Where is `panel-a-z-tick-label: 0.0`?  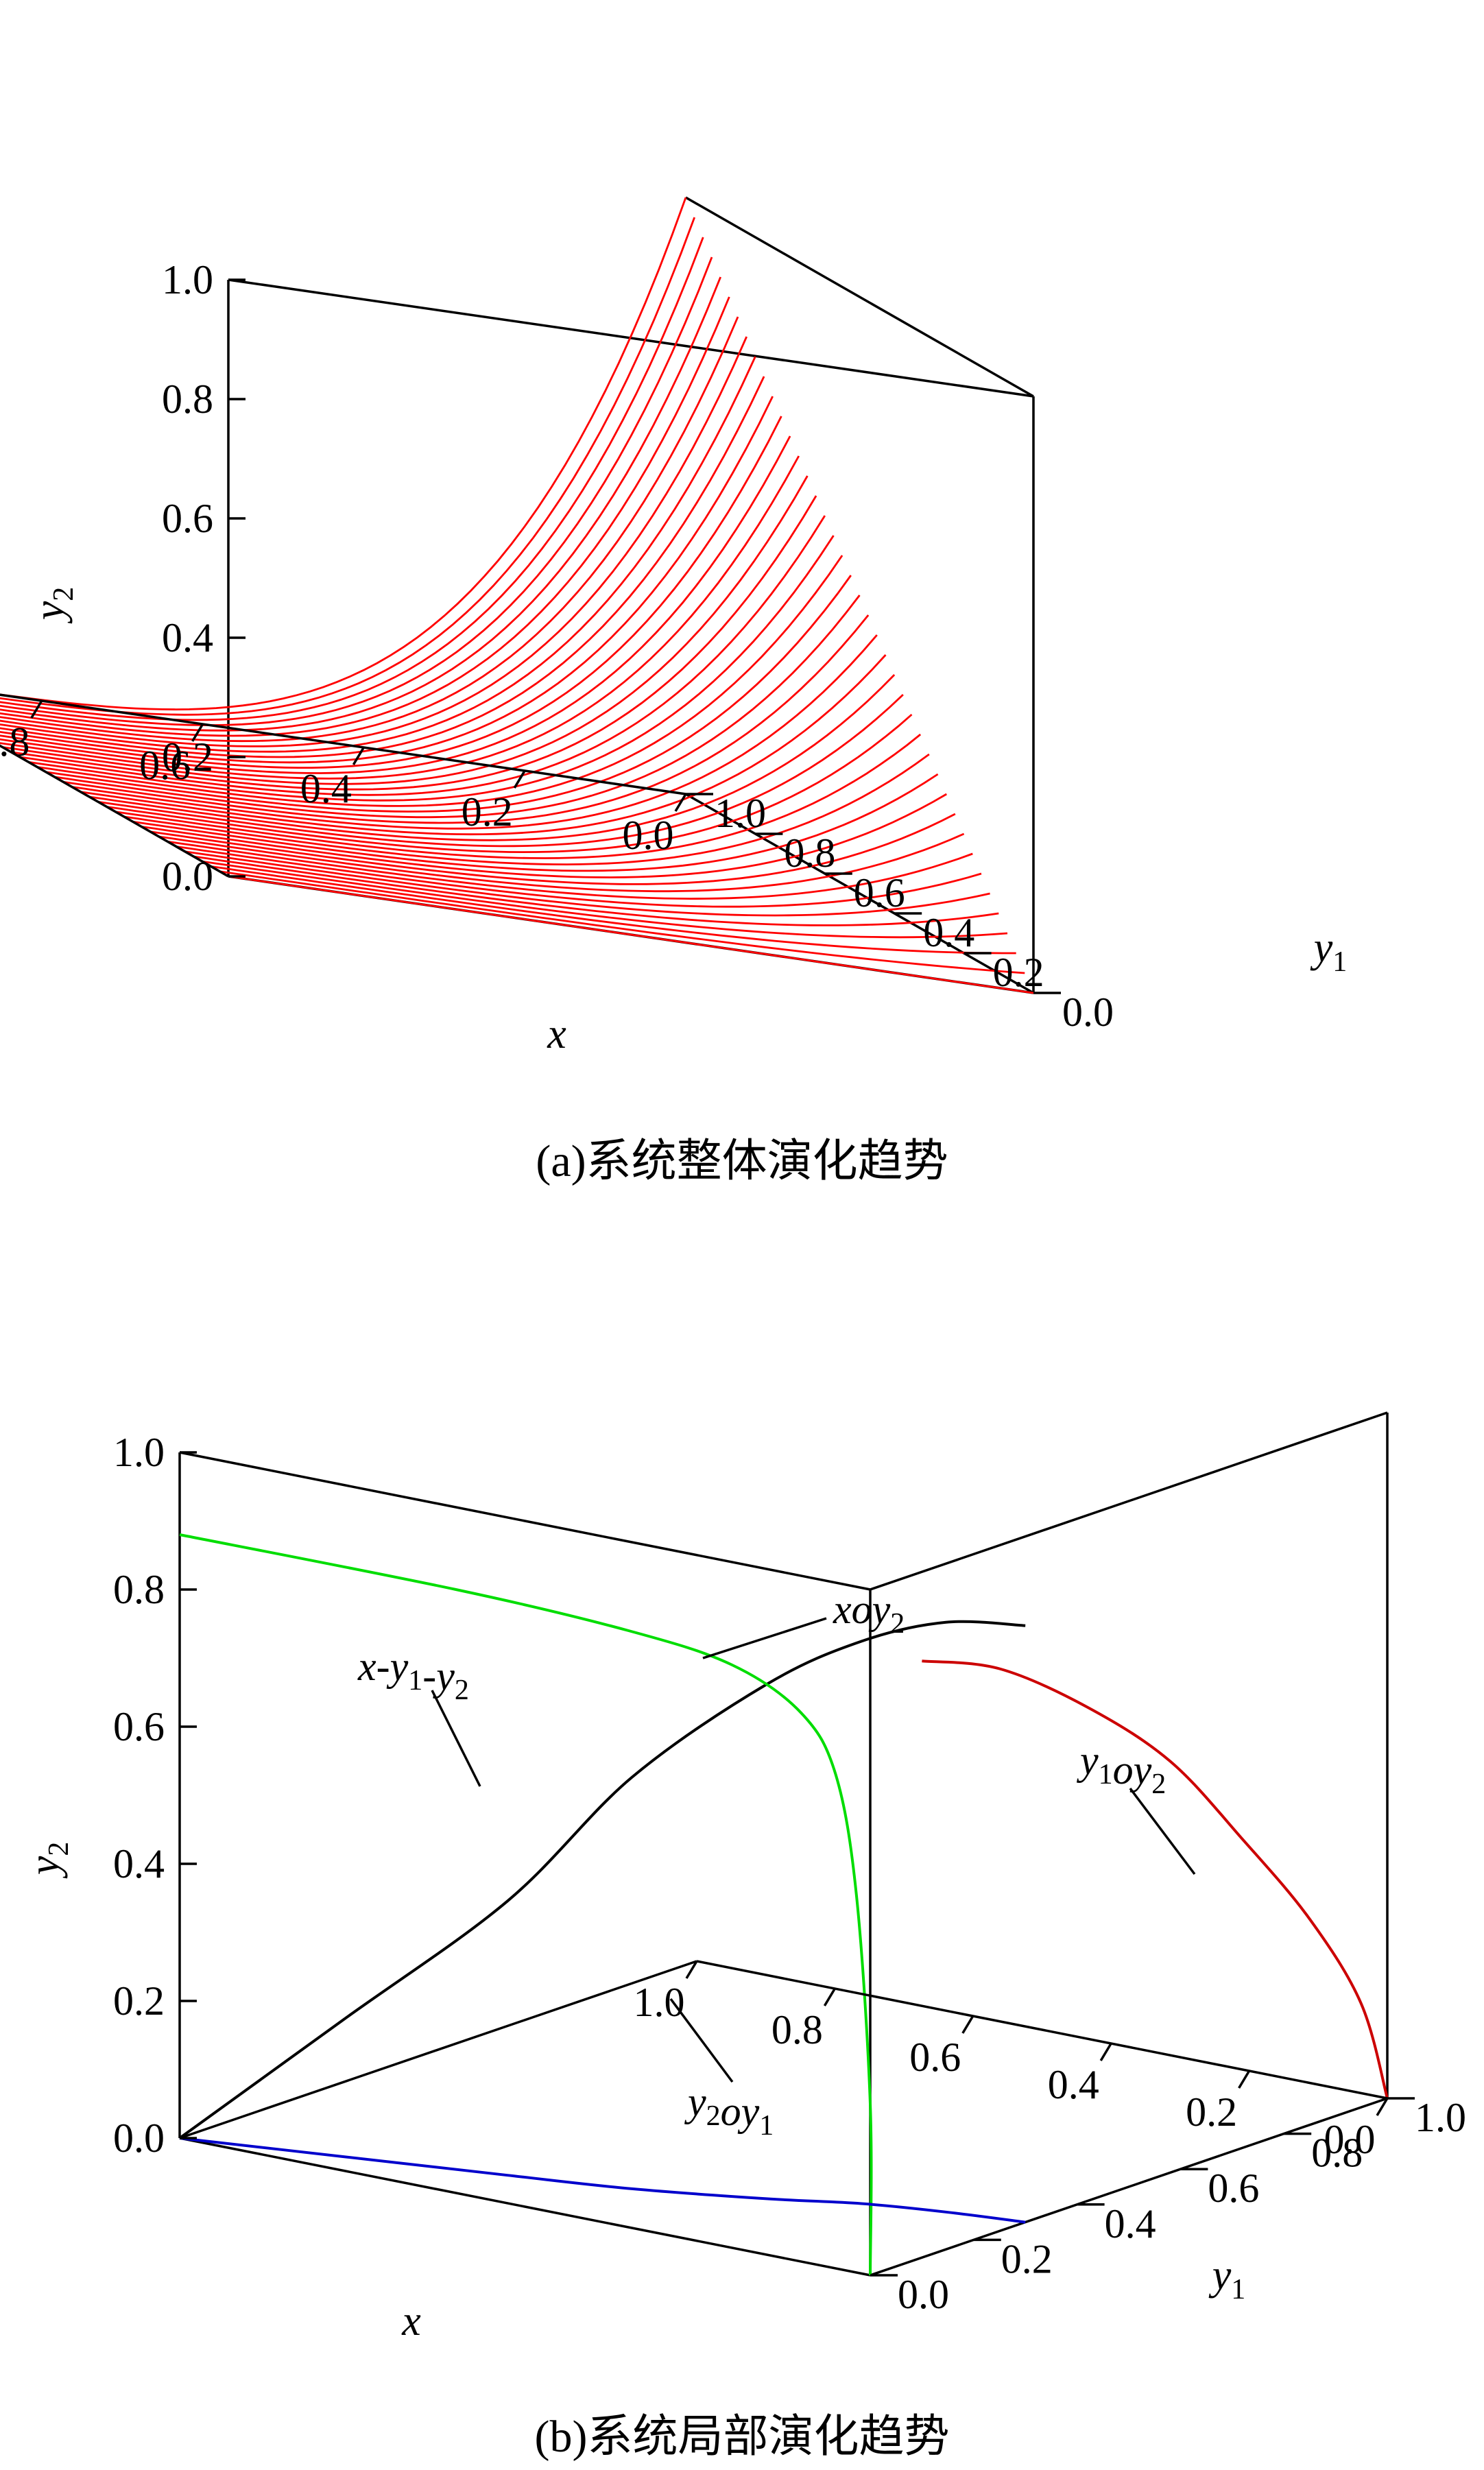
panel-a-z-tick-label: 0.0 is located at coordinates (187, 876).